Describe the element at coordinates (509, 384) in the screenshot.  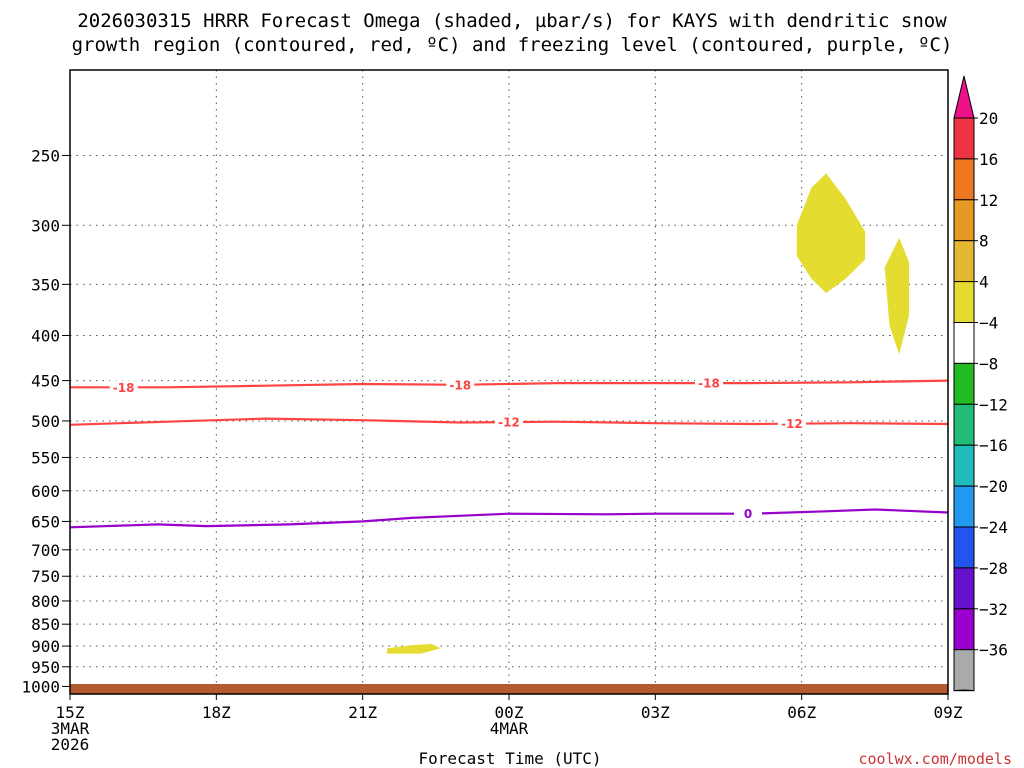
I see `contour-line--18` at that location.